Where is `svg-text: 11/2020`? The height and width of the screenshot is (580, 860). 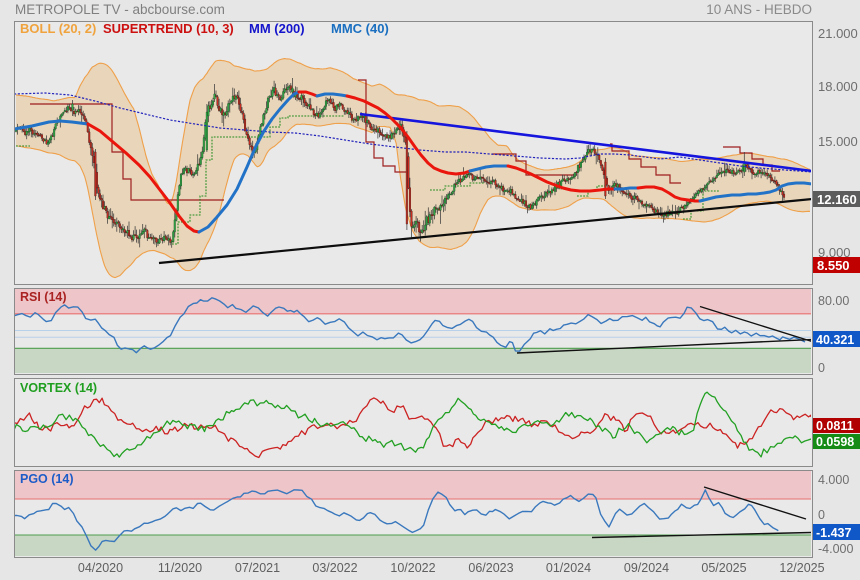
svg-text: 11/2020 is located at coordinates (180, 568).